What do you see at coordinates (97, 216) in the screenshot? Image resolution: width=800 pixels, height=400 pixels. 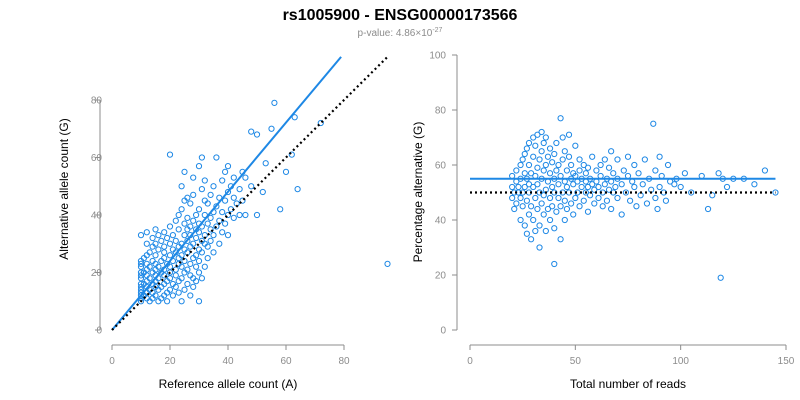 I see `y-tick-label: 40` at bounding box center [97, 216].